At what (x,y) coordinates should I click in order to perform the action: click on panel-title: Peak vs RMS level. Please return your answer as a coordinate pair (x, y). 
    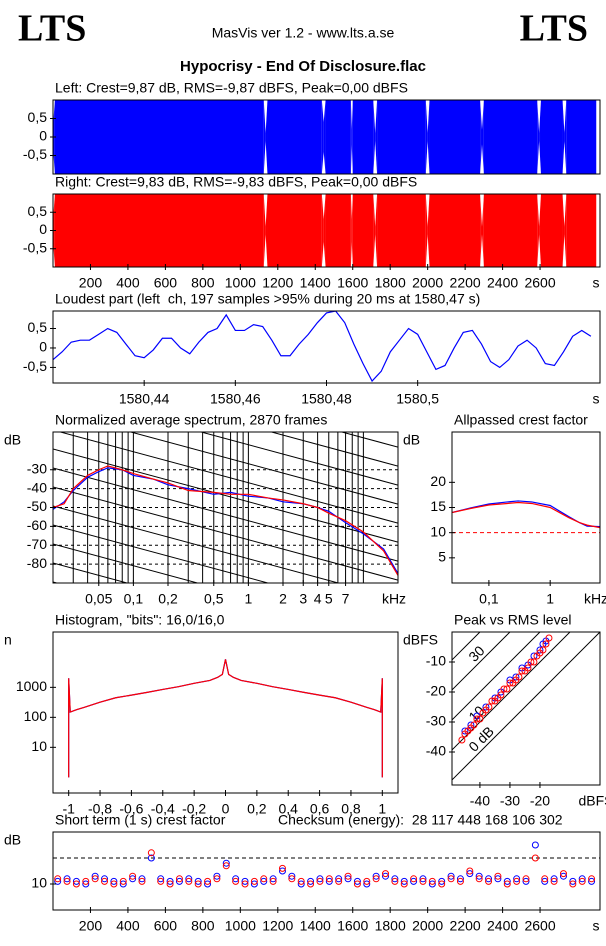
    Looking at the image, I should click on (512, 620).